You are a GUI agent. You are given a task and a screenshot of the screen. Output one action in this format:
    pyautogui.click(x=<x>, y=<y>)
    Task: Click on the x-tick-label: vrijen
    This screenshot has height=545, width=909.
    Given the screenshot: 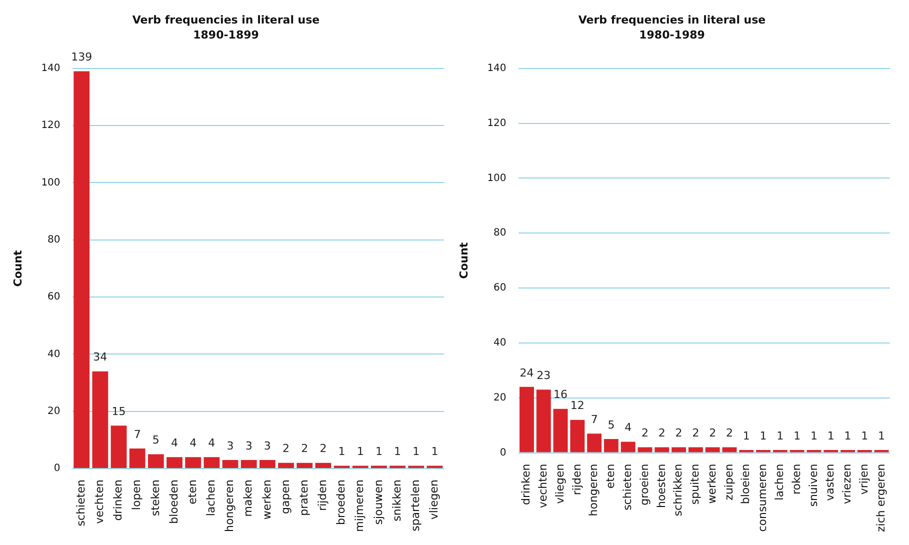 What is the action you would take?
    pyautogui.click(x=864, y=479)
    